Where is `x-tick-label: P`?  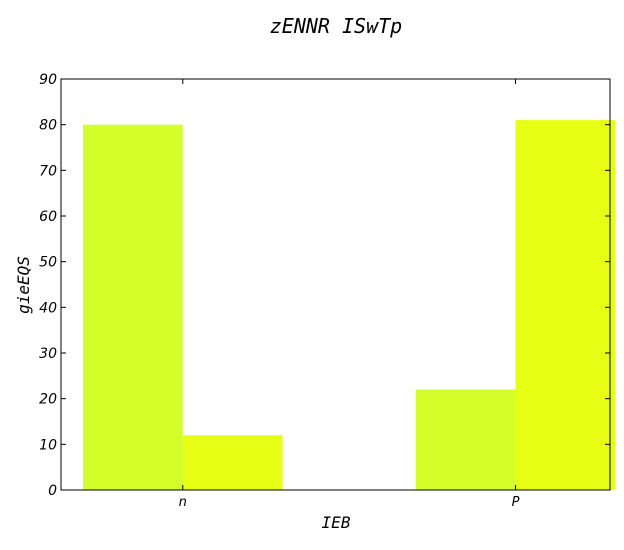 x-tick-label: P is located at coordinates (516, 502).